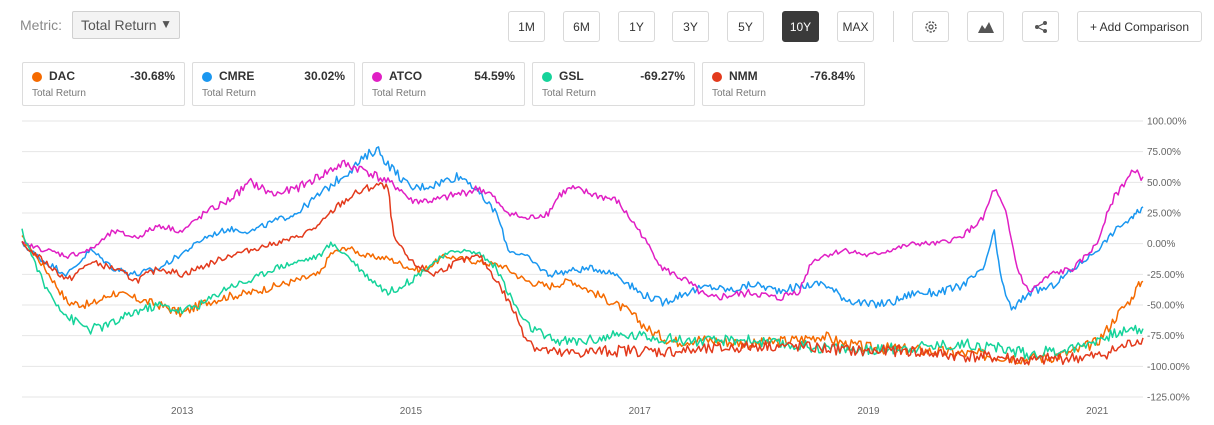 Image resolution: width=1214 pixels, height=425 pixels. I want to click on chart-type-button, so click(985, 26).